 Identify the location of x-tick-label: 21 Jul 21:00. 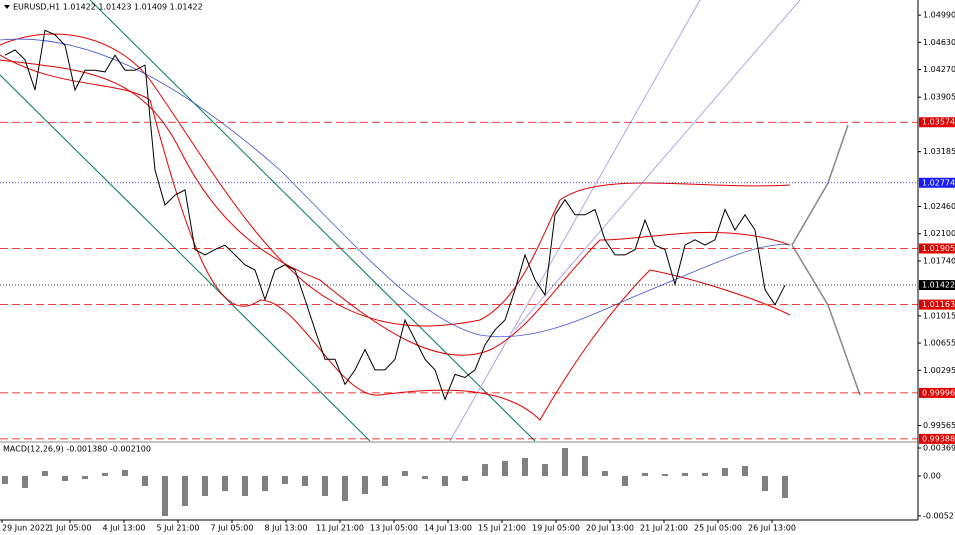
(664, 528).